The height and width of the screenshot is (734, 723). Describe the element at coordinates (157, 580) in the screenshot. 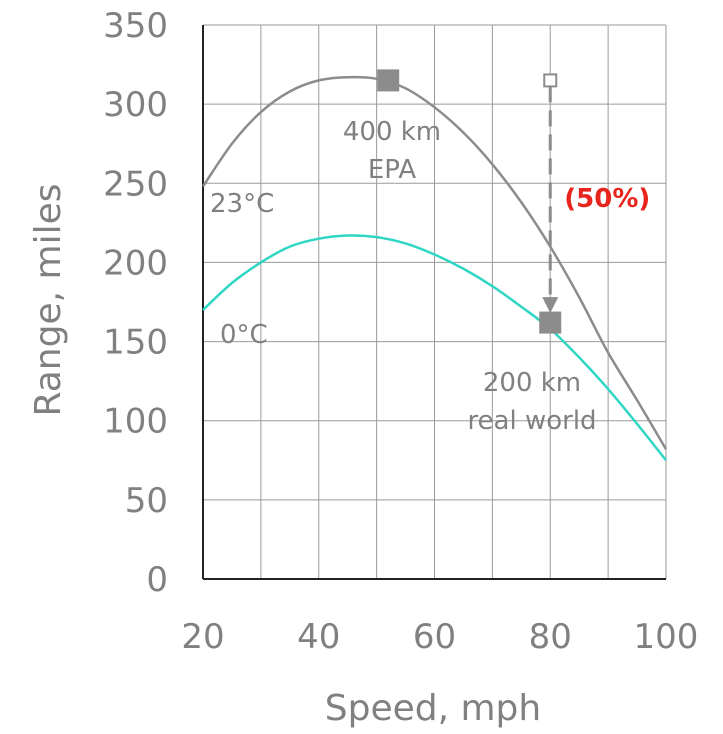

I see `y-tick-label: 0` at that location.